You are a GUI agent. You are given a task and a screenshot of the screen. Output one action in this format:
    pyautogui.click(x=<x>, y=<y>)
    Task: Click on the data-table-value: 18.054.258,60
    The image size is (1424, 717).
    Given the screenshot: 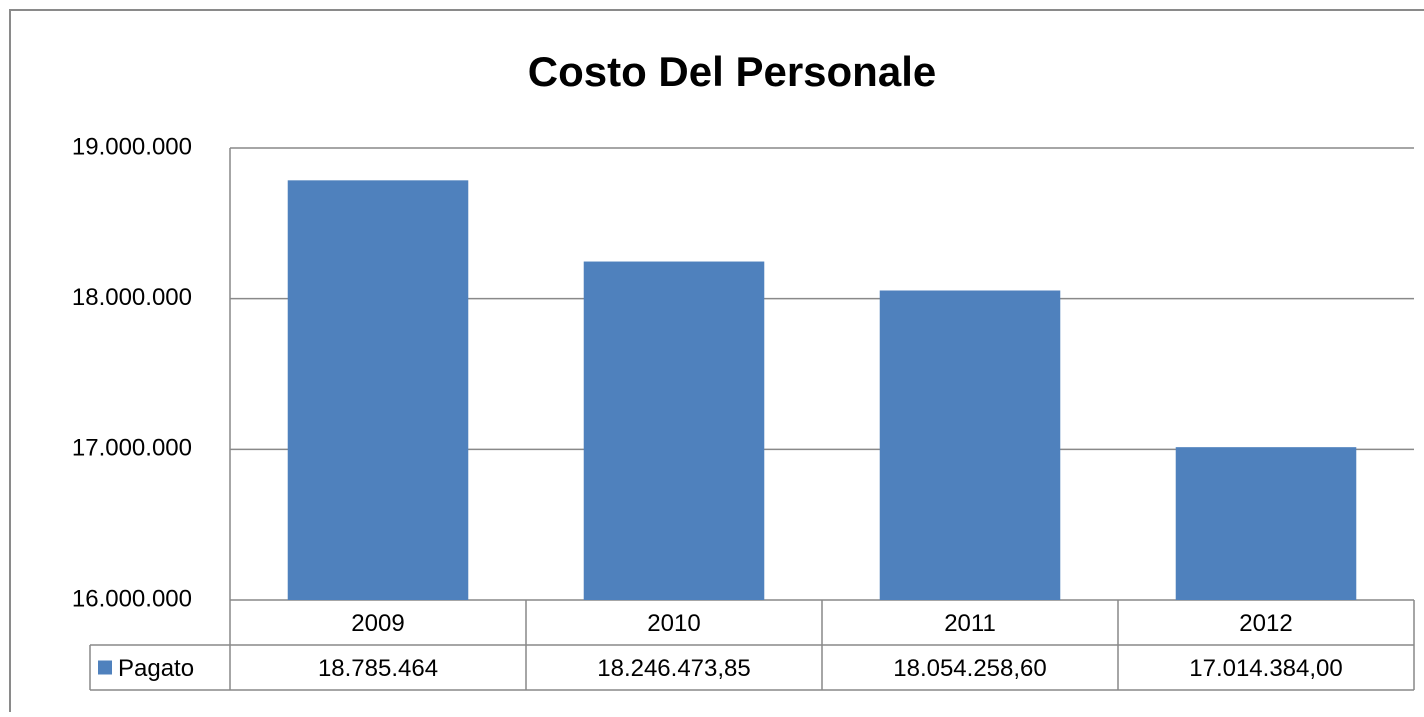 What is the action you would take?
    pyautogui.click(x=969, y=668)
    